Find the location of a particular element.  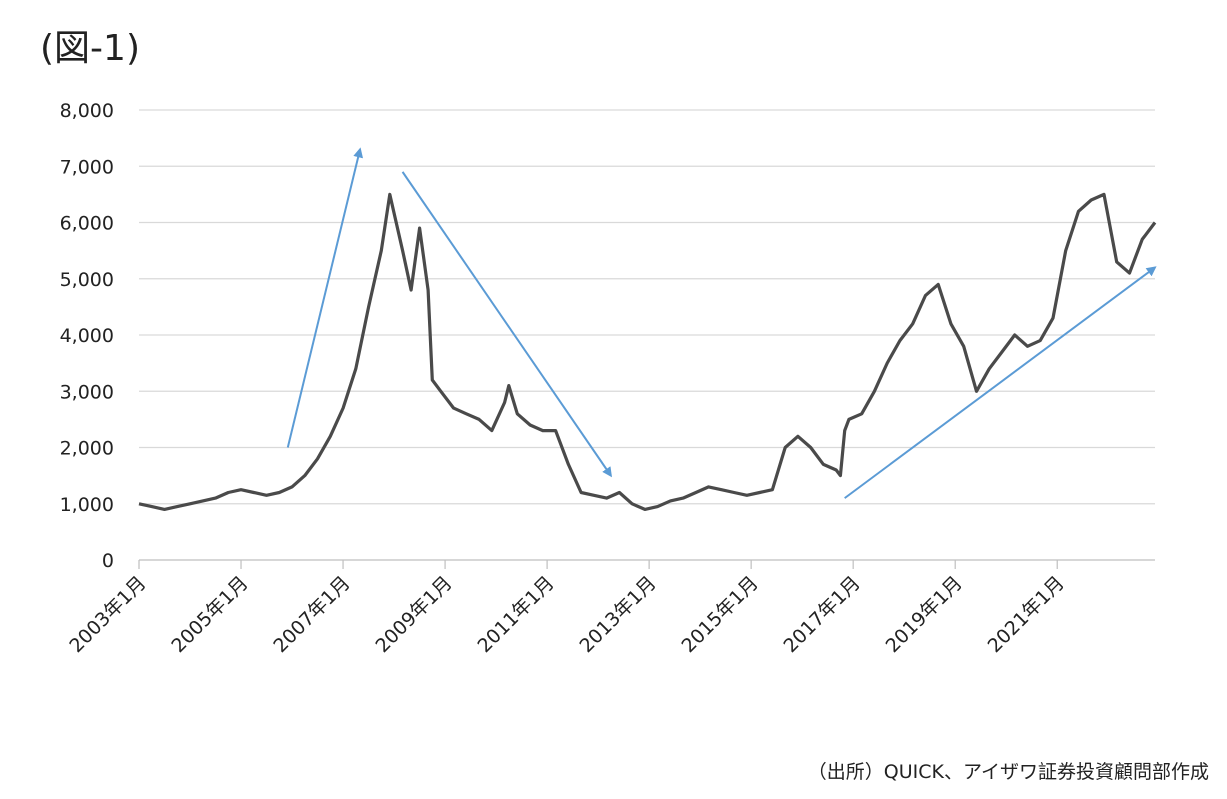

y-tick-label: 5,000 is located at coordinates (87, 280).